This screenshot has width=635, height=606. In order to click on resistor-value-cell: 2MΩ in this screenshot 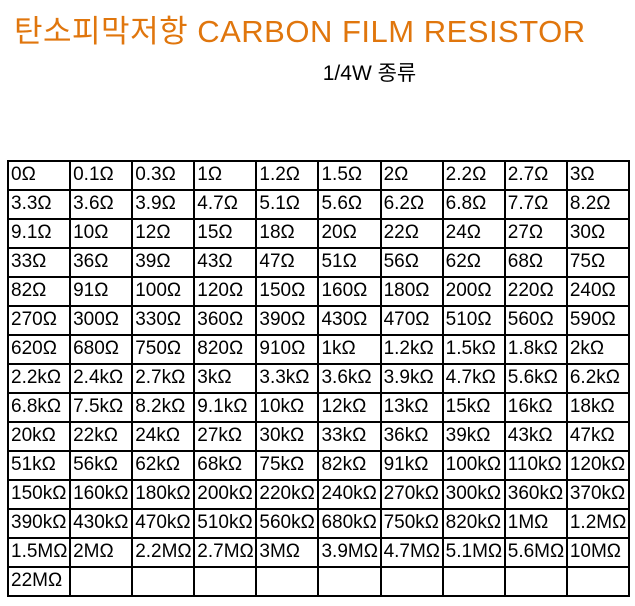, I will do `click(101, 552)`.